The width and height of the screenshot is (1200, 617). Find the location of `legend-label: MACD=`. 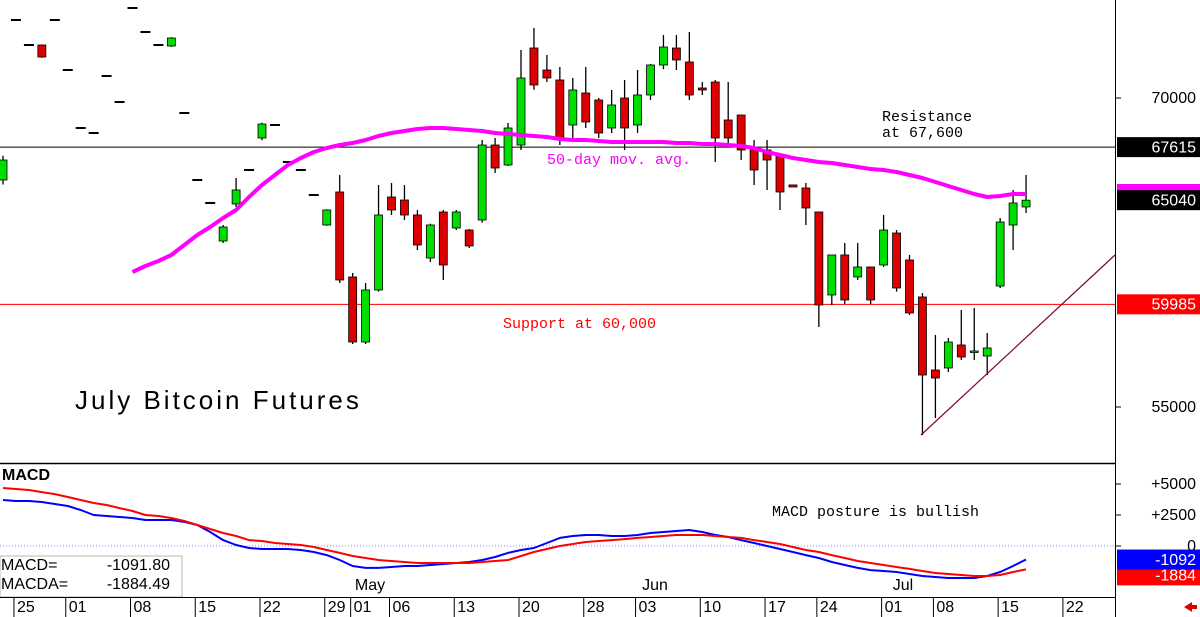

legend-label: MACD= is located at coordinates (29, 565).